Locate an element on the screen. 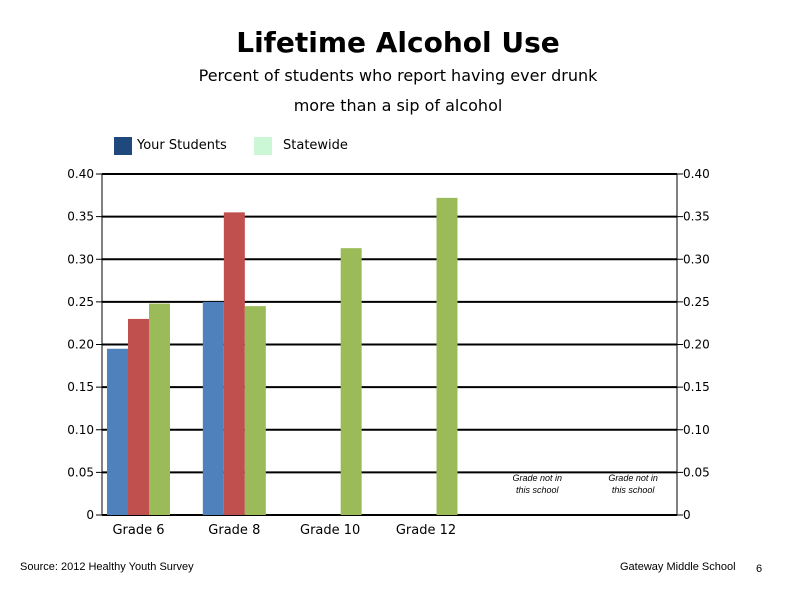  x-tick-label: Grade 10 is located at coordinates (330, 530).